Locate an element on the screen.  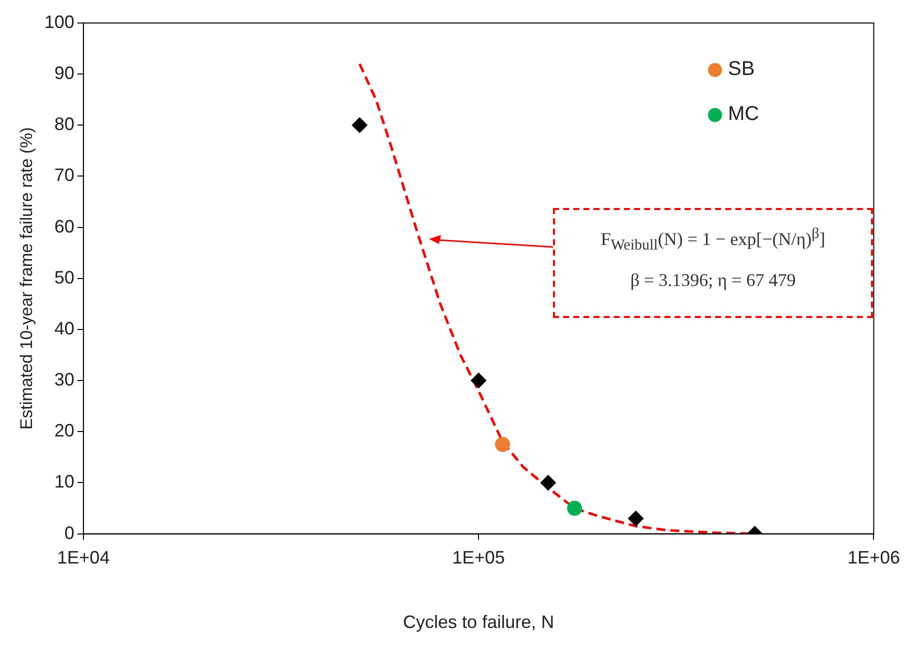
y-tick-label: 70 is located at coordinates (64, 175).